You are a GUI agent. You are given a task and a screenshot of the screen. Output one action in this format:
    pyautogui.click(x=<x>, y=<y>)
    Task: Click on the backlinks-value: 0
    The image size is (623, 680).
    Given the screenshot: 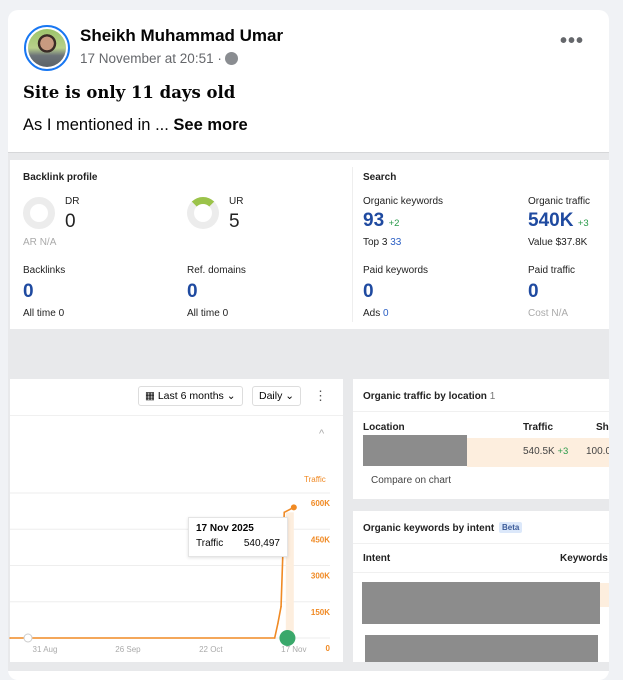 What is the action you would take?
    pyautogui.click(x=28, y=291)
    